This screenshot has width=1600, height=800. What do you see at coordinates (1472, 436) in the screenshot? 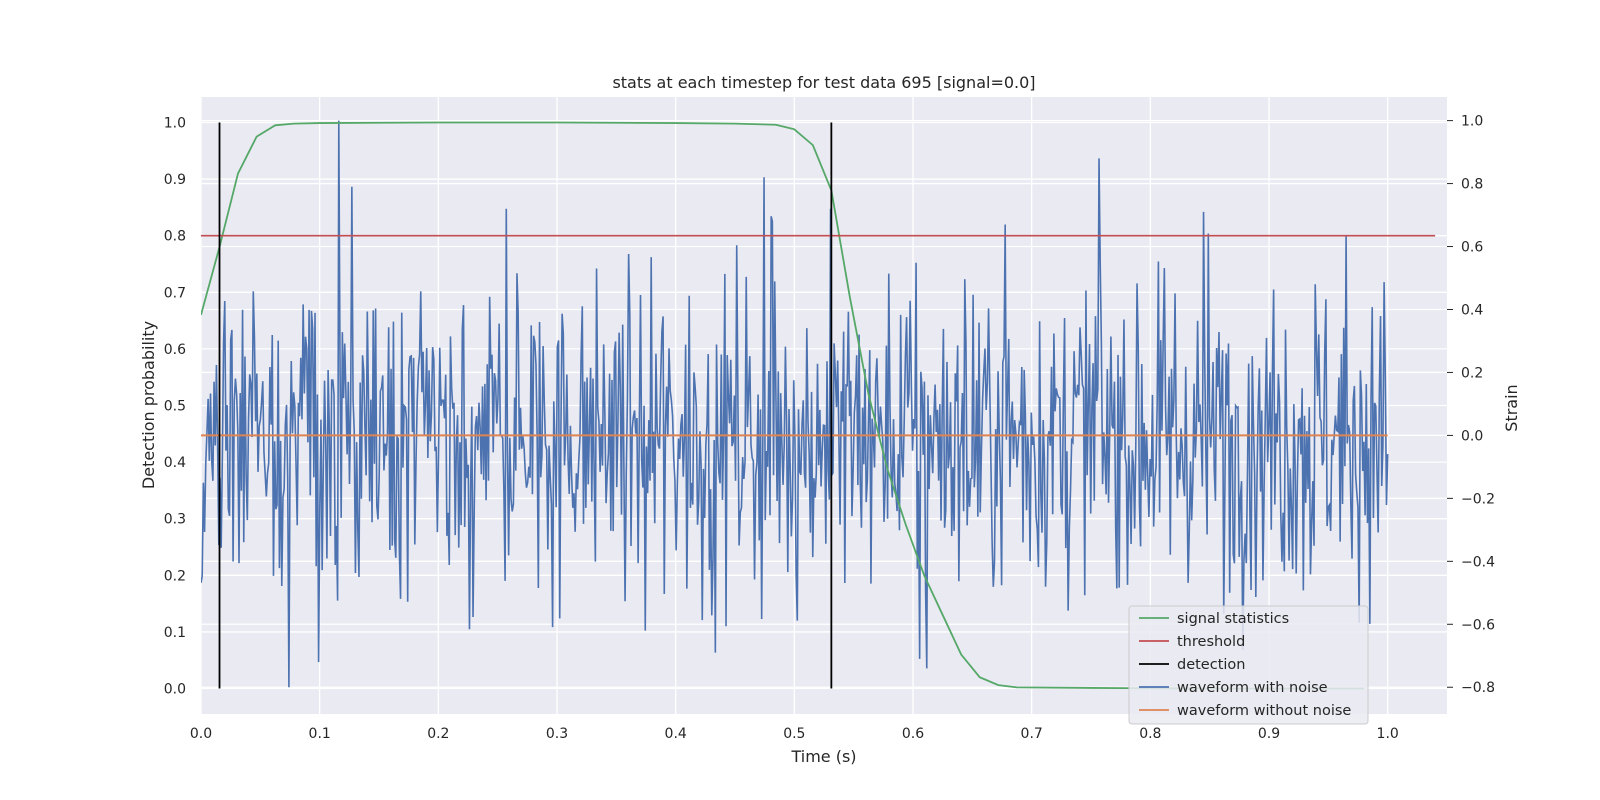
I see `y-tick-label-right: 0.0` at bounding box center [1472, 436].